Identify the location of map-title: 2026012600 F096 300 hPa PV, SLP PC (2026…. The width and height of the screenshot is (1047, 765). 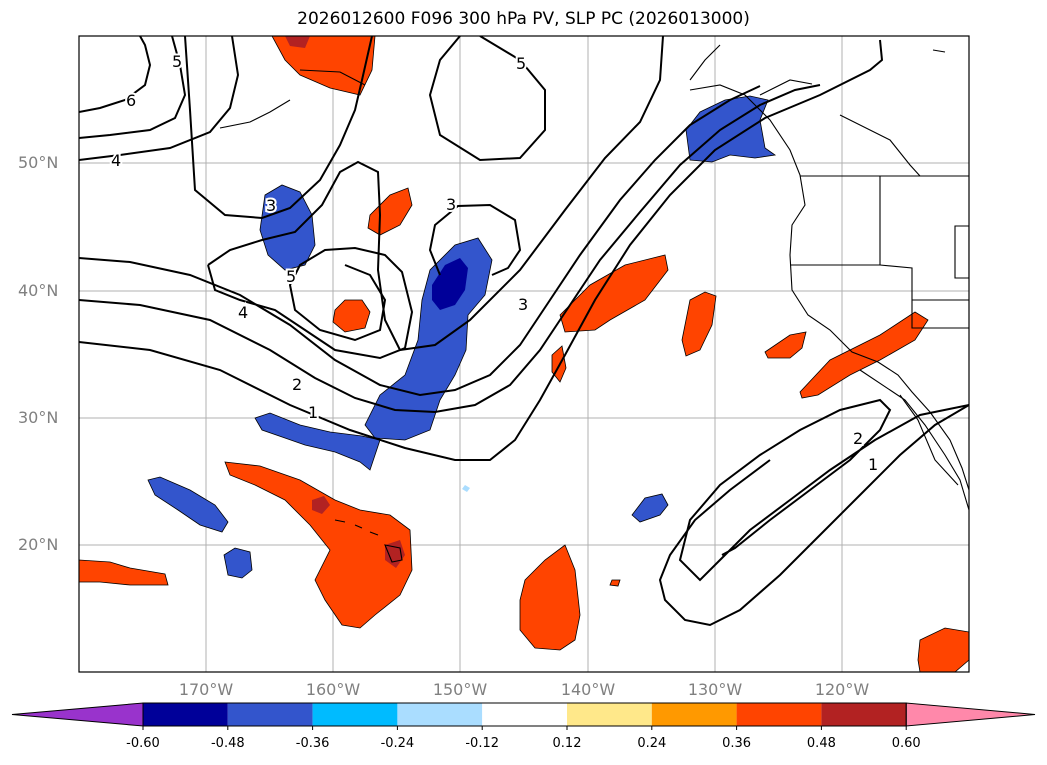
(523, 19).